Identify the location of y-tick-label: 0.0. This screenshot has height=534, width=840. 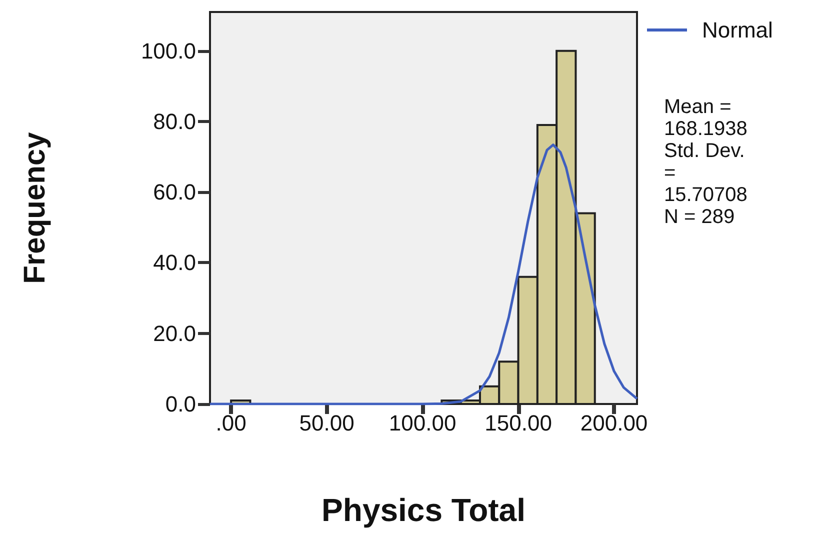
(180, 404).